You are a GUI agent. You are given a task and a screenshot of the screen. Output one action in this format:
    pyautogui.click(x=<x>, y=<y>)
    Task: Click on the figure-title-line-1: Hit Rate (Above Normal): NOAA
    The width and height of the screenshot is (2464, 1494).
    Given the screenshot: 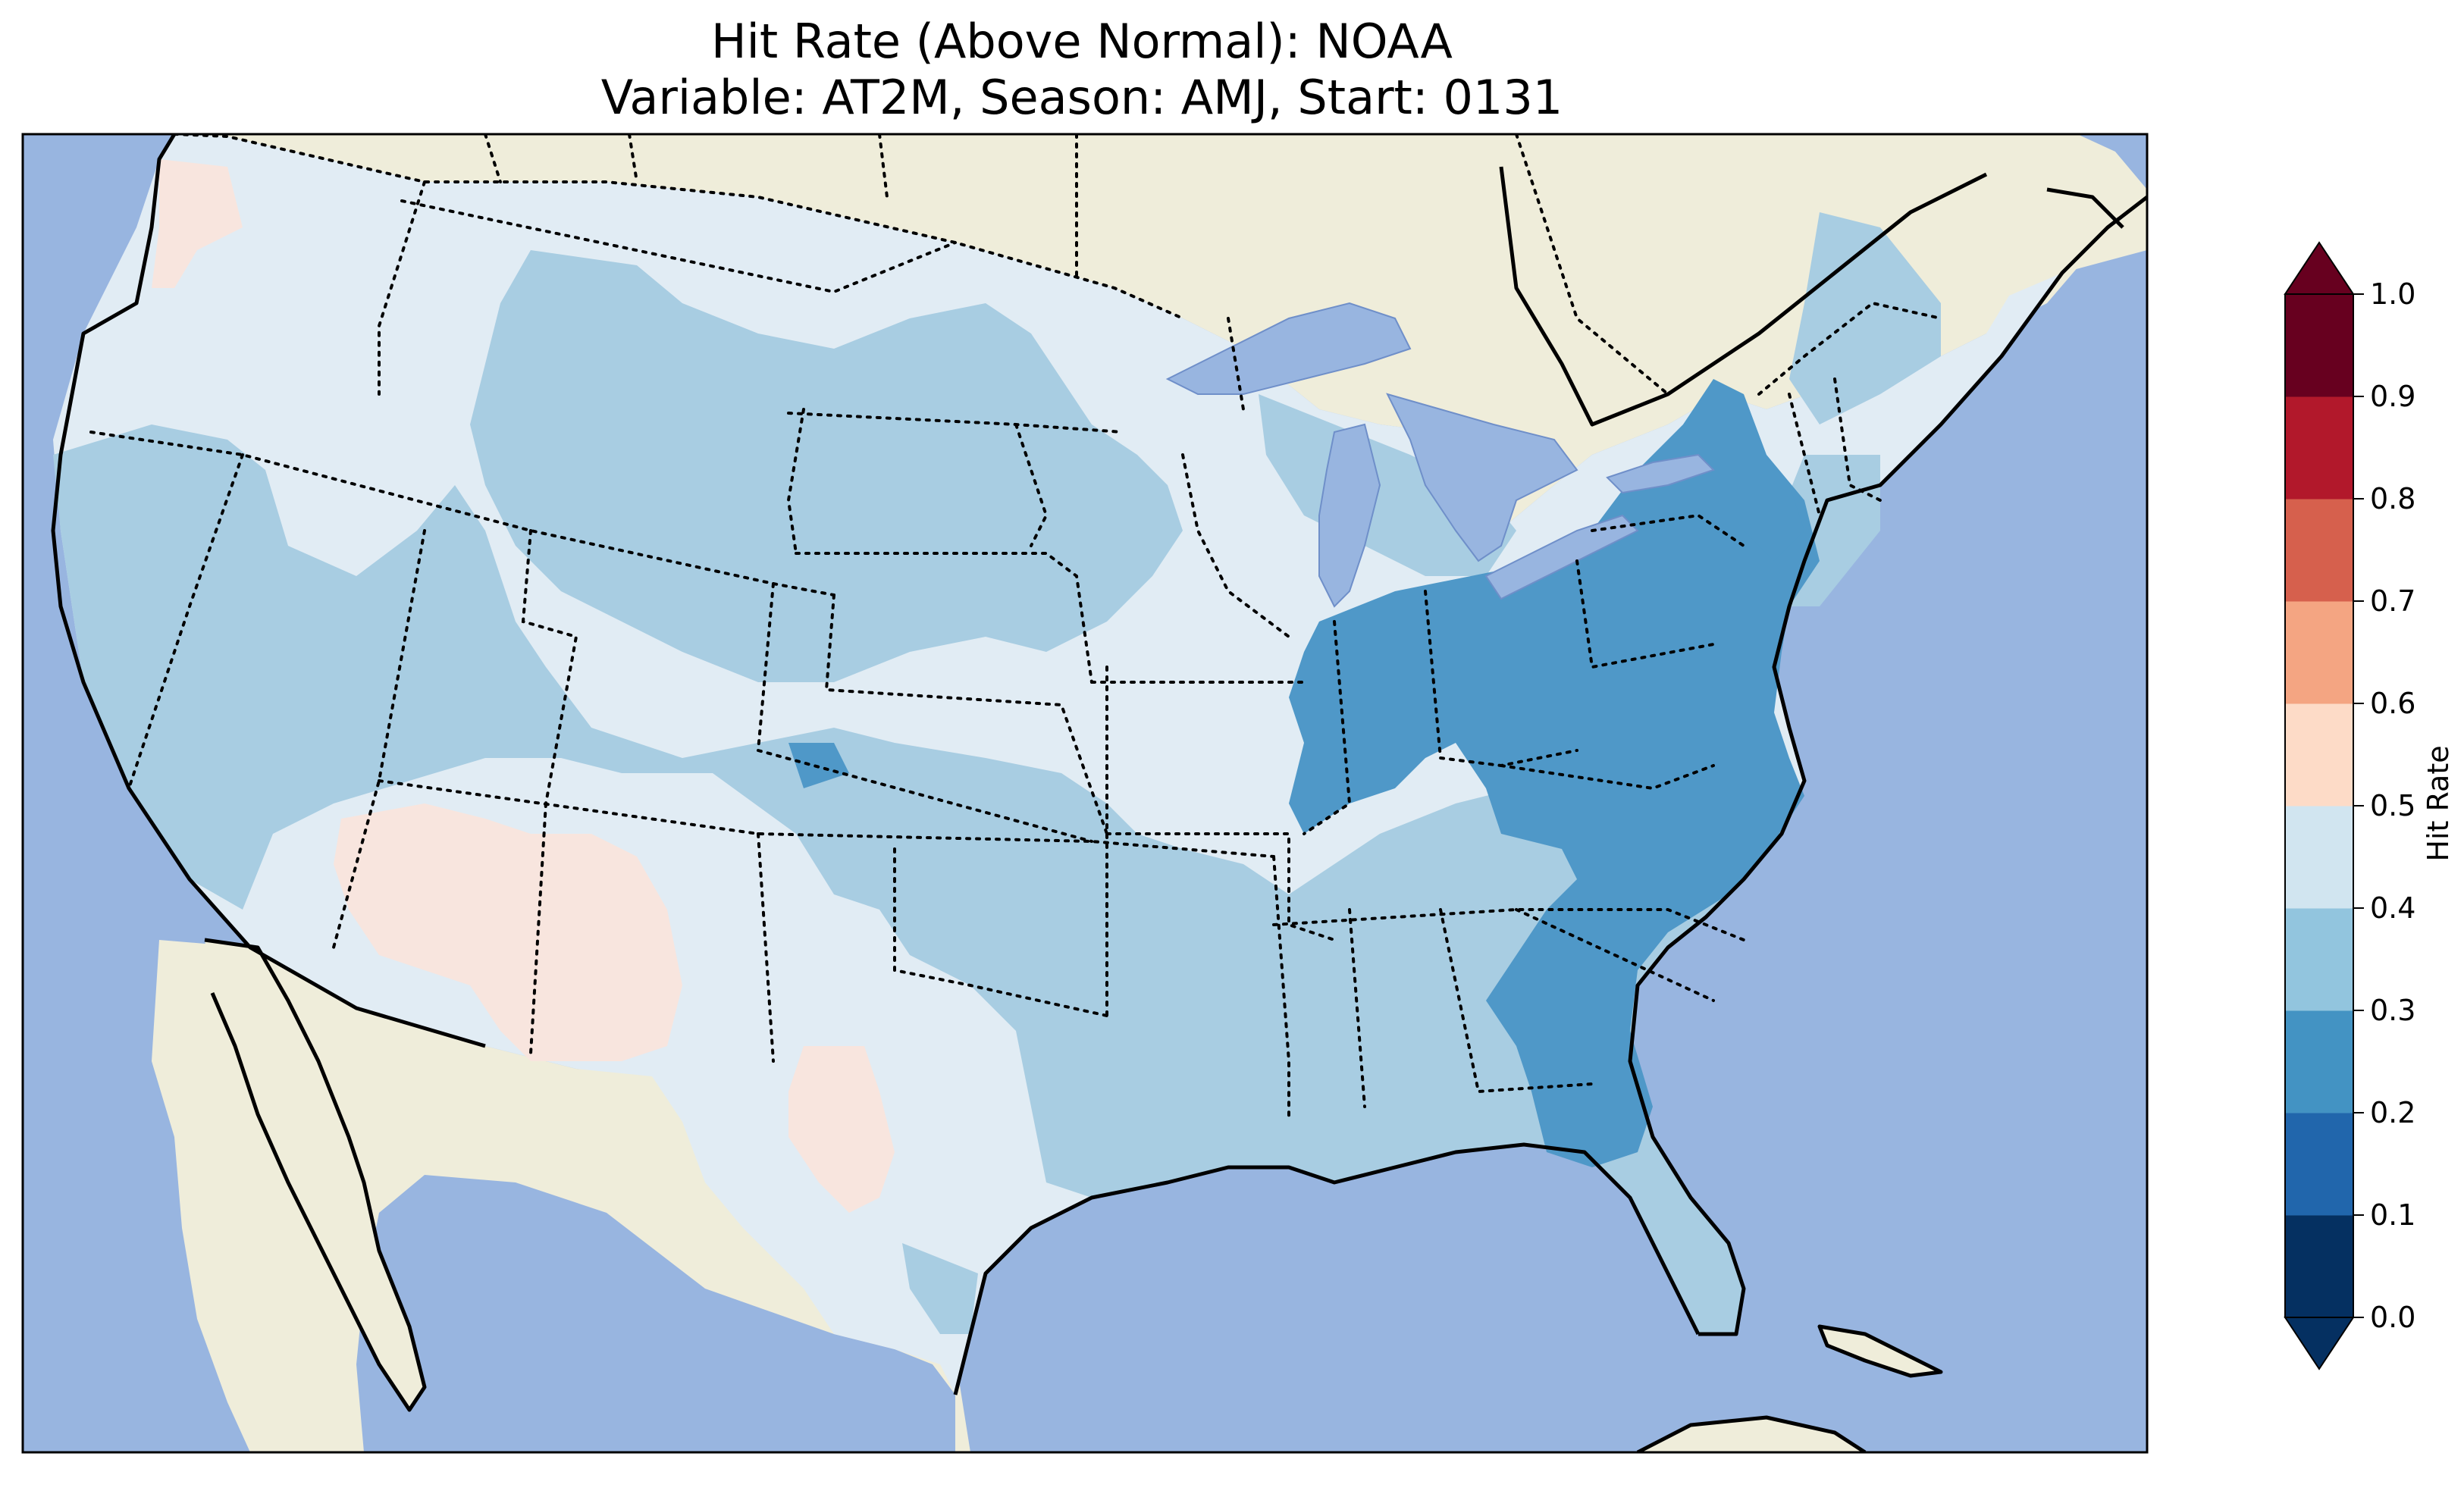 What is the action you would take?
    pyautogui.click(x=1082, y=41)
    